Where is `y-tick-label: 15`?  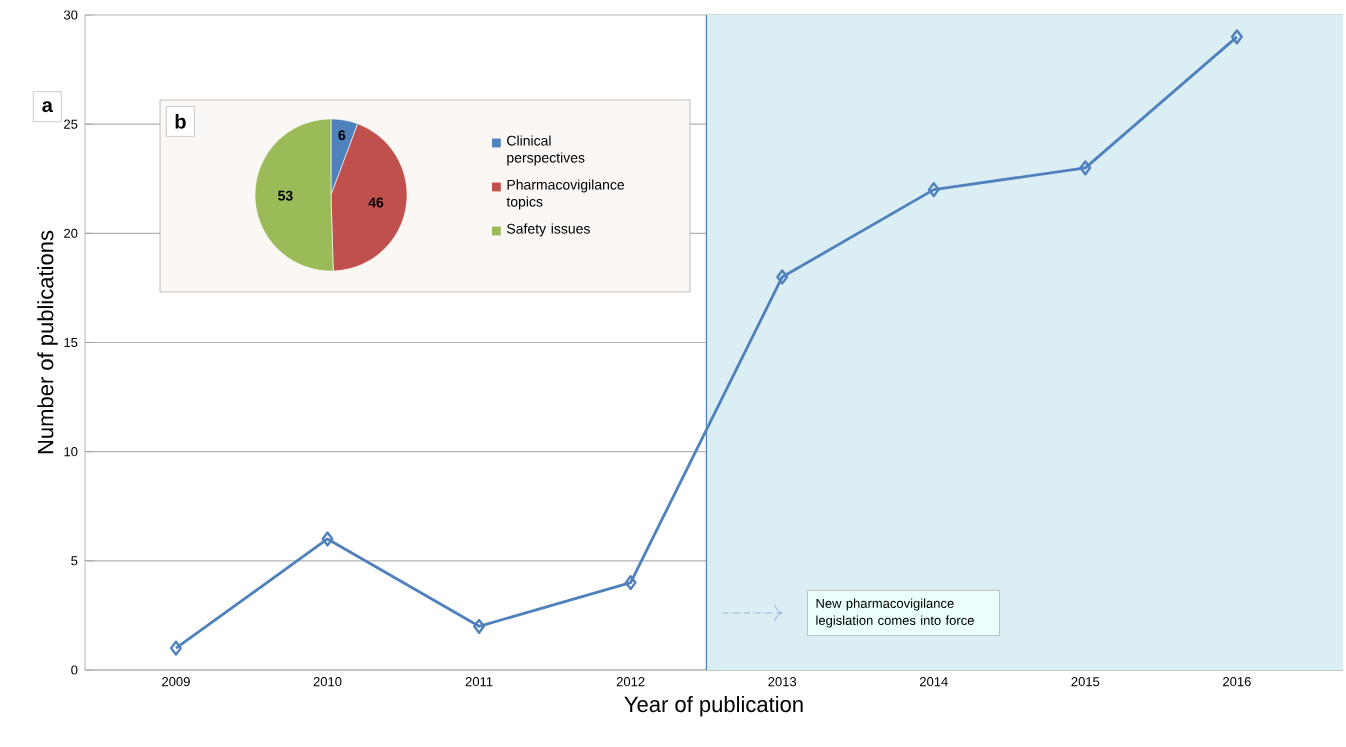
y-tick-label: 15 is located at coordinates (71, 342).